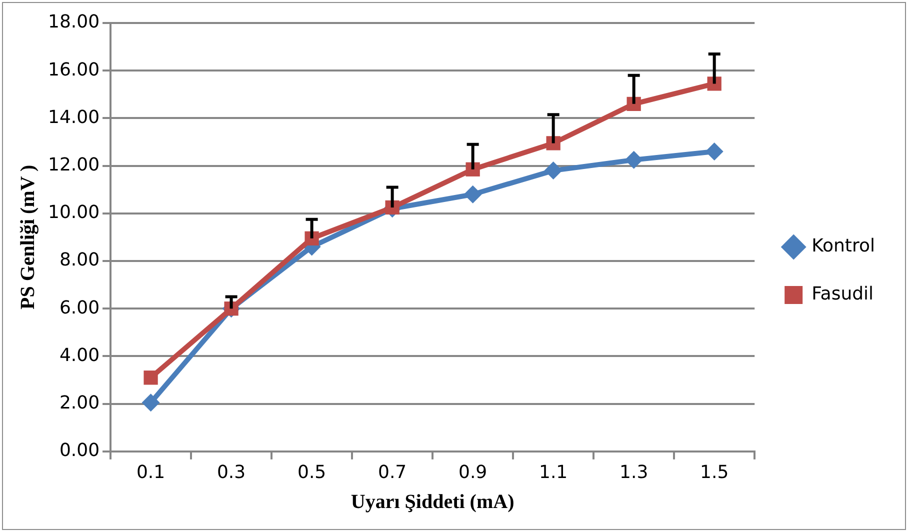 The width and height of the screenshot is (908, 532). What do you see at coordinates (151, 472) in the screenshot?
I see `x-tick-label: 0.1` at bounding box center [151, 472].